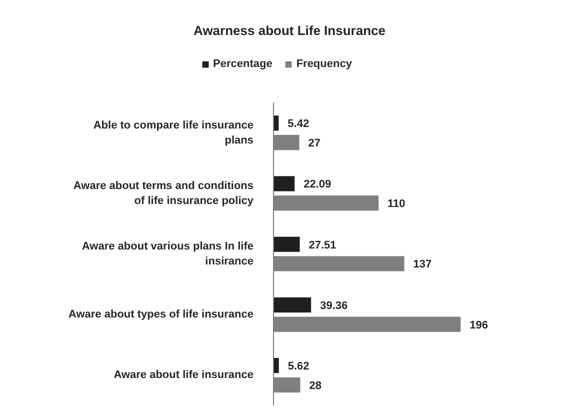 The image size is (566, 417). I want to click on data-label: 110, so click(397, 204).